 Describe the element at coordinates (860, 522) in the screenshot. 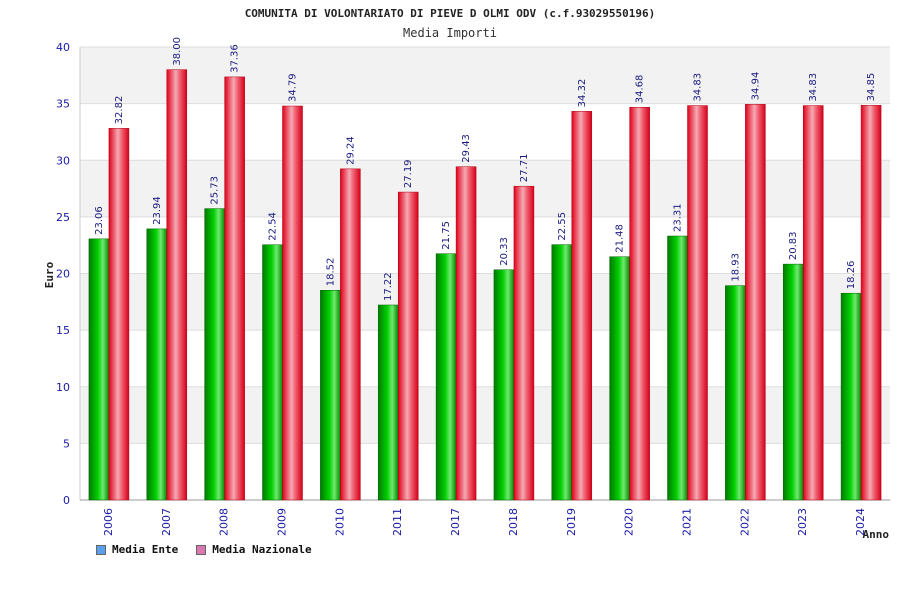

I see `x-tick-label: 2024` at that location.